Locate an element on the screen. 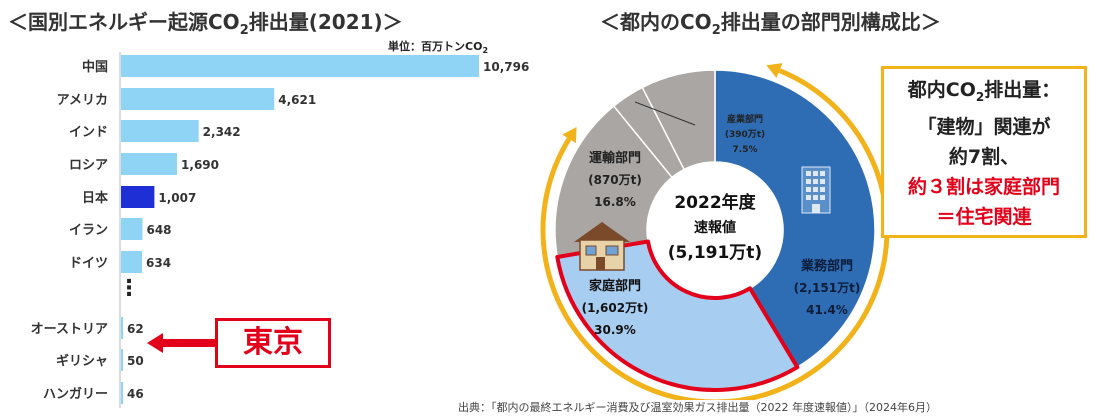  callout-line1: 都内CO2排出量： is located at coordinates (984, 93).